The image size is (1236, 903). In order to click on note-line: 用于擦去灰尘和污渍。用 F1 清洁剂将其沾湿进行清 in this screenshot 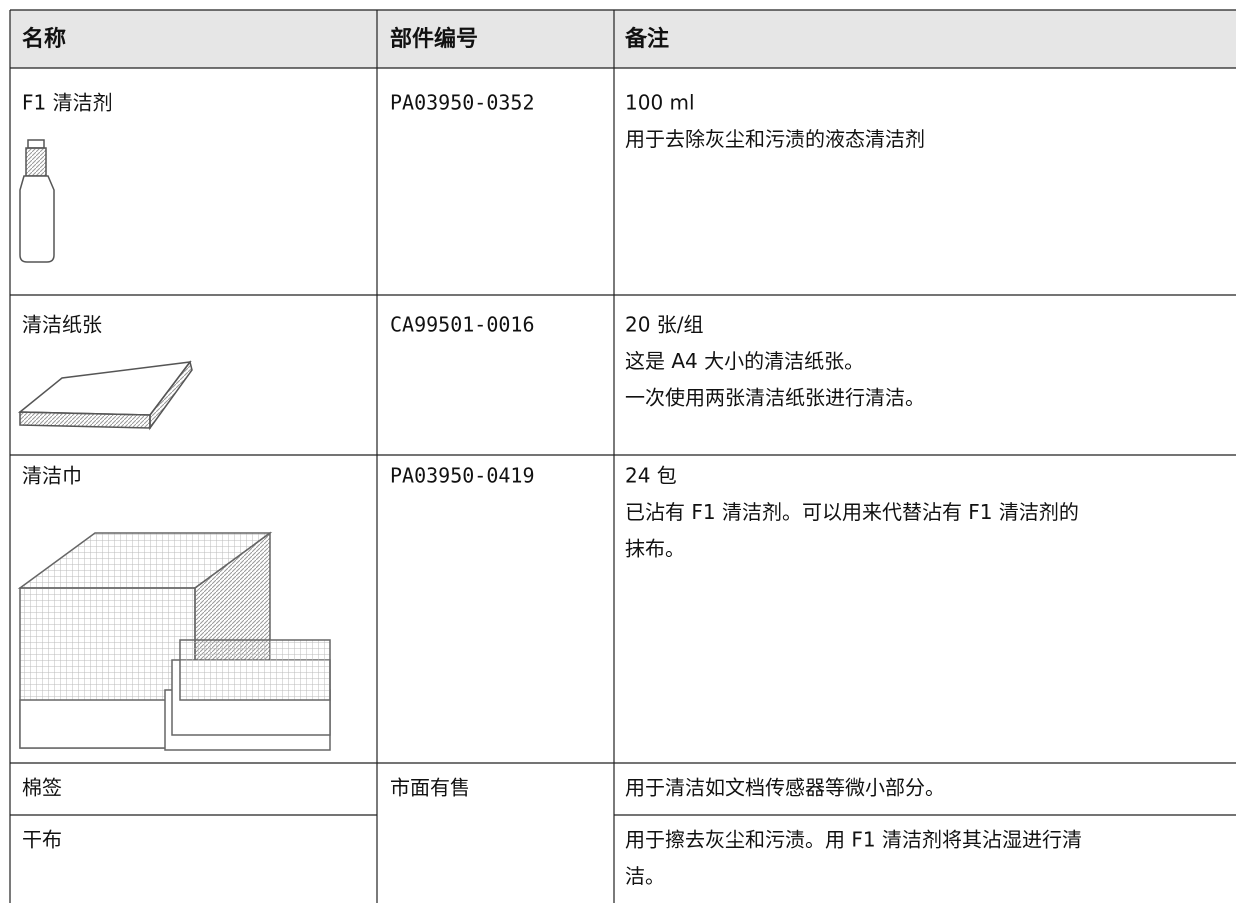, I will do `click(853, 840)`.